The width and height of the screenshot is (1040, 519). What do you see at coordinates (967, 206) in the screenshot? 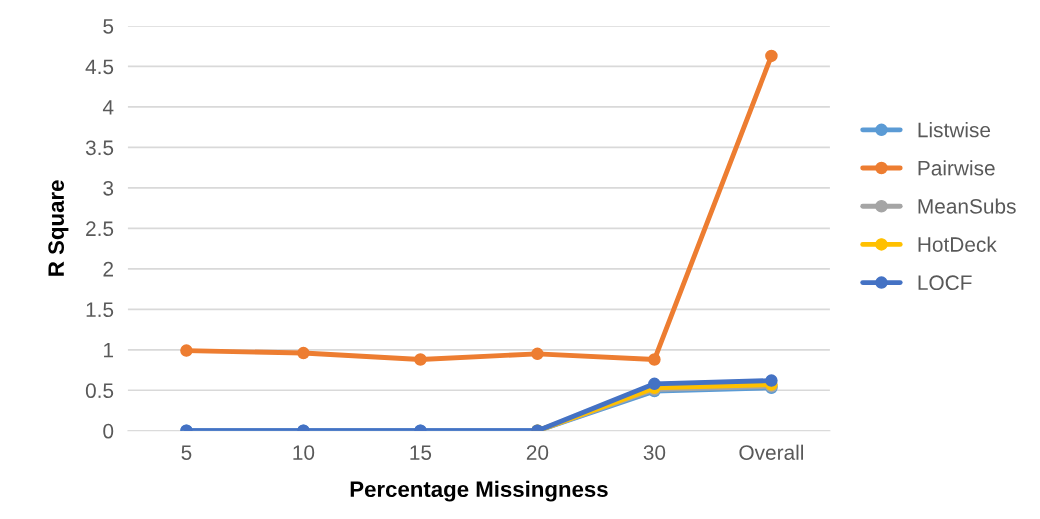
I see `legend-label: MeanSubs` at bounding box center [967, 206].